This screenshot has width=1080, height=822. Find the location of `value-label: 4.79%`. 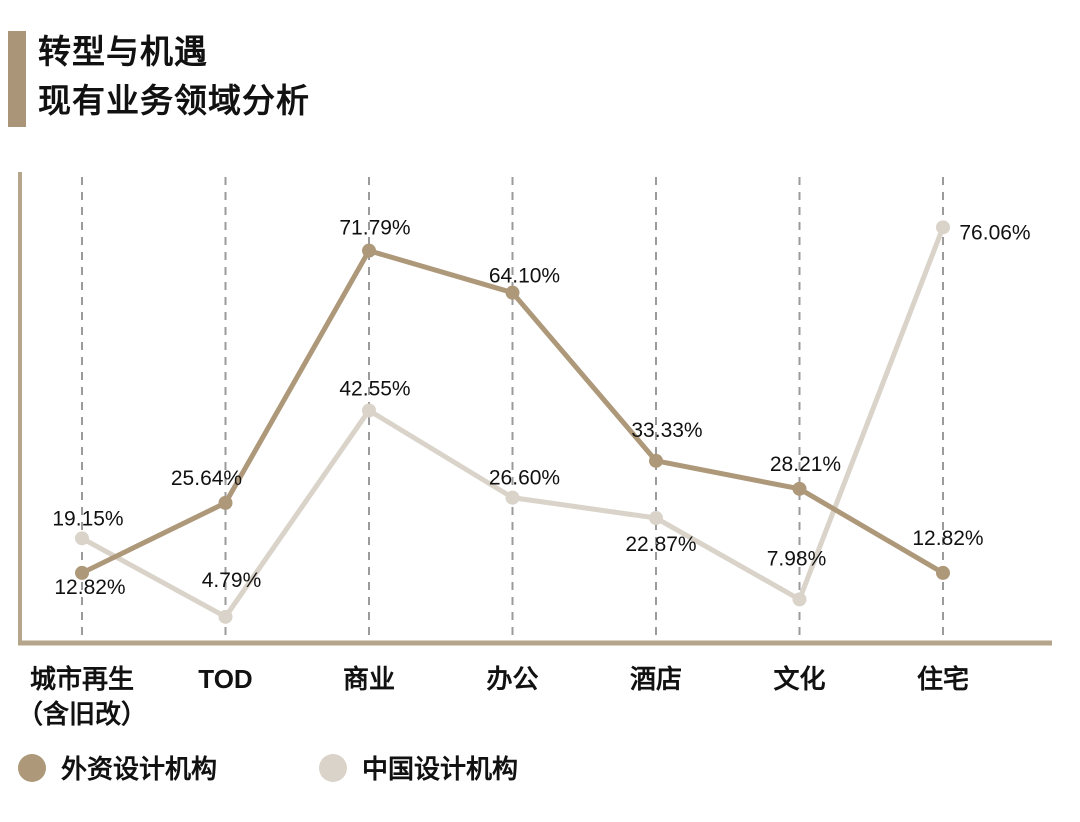

value-label: 4.79% is located at coordinates (232, 580).